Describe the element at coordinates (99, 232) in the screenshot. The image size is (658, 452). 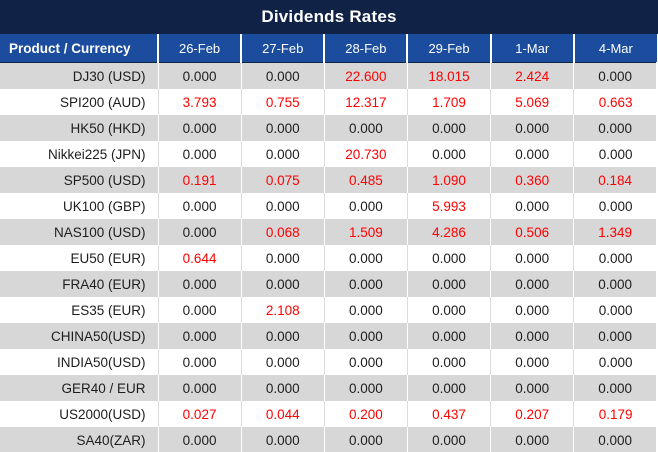
I see `product-cell: NAS100 (USD)` at that location.